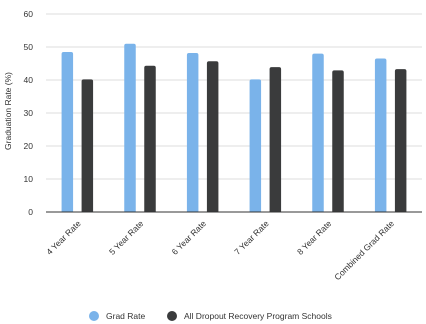 The width and height of the screenshot is (426, 324). What do you see at coordinates (30, 212) in the screenshot?
I see `y-tick-label: 0` at bounding box center [30, 212].